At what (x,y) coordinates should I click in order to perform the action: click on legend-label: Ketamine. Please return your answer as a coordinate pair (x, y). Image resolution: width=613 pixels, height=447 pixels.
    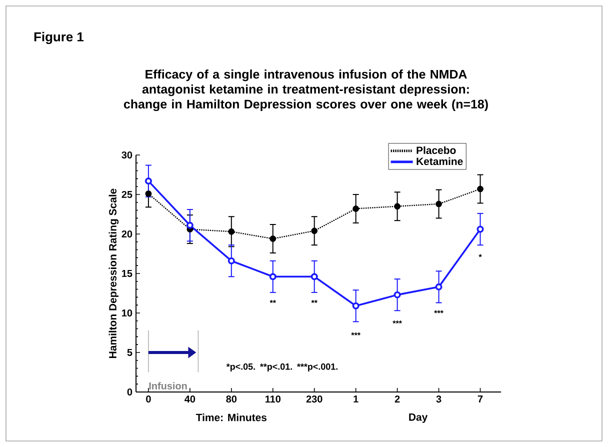
    Looking at the image, I should click on (439, 161).